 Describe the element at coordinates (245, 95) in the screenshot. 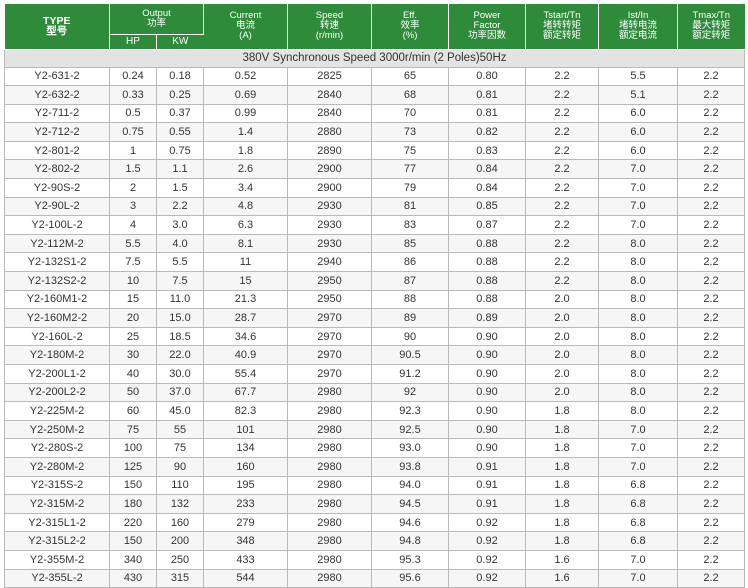

I see `current-cell: 0.69` at that location.